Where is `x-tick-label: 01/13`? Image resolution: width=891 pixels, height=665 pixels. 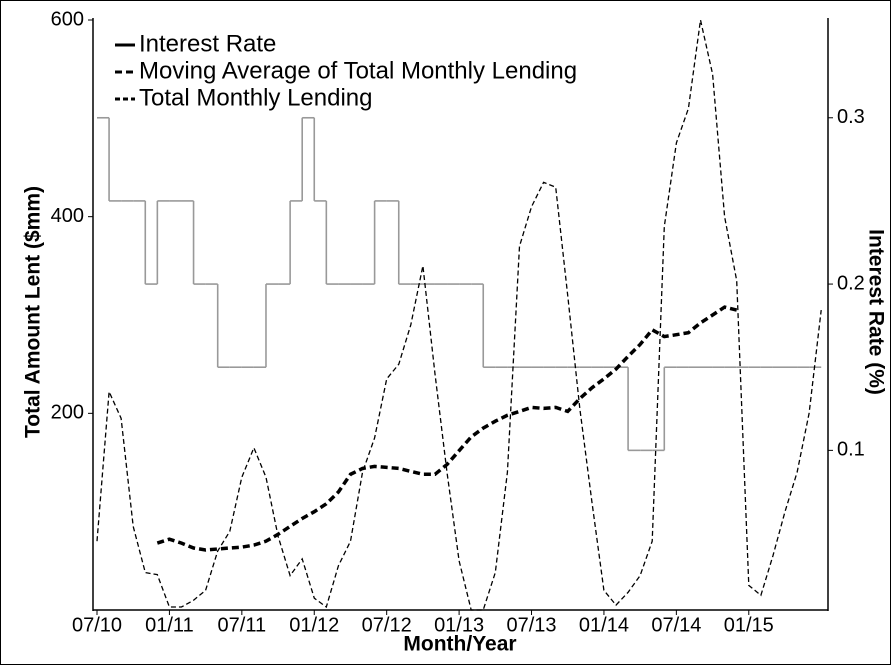
x-tick-label: 01/13 is located at coordinates (459, 625).